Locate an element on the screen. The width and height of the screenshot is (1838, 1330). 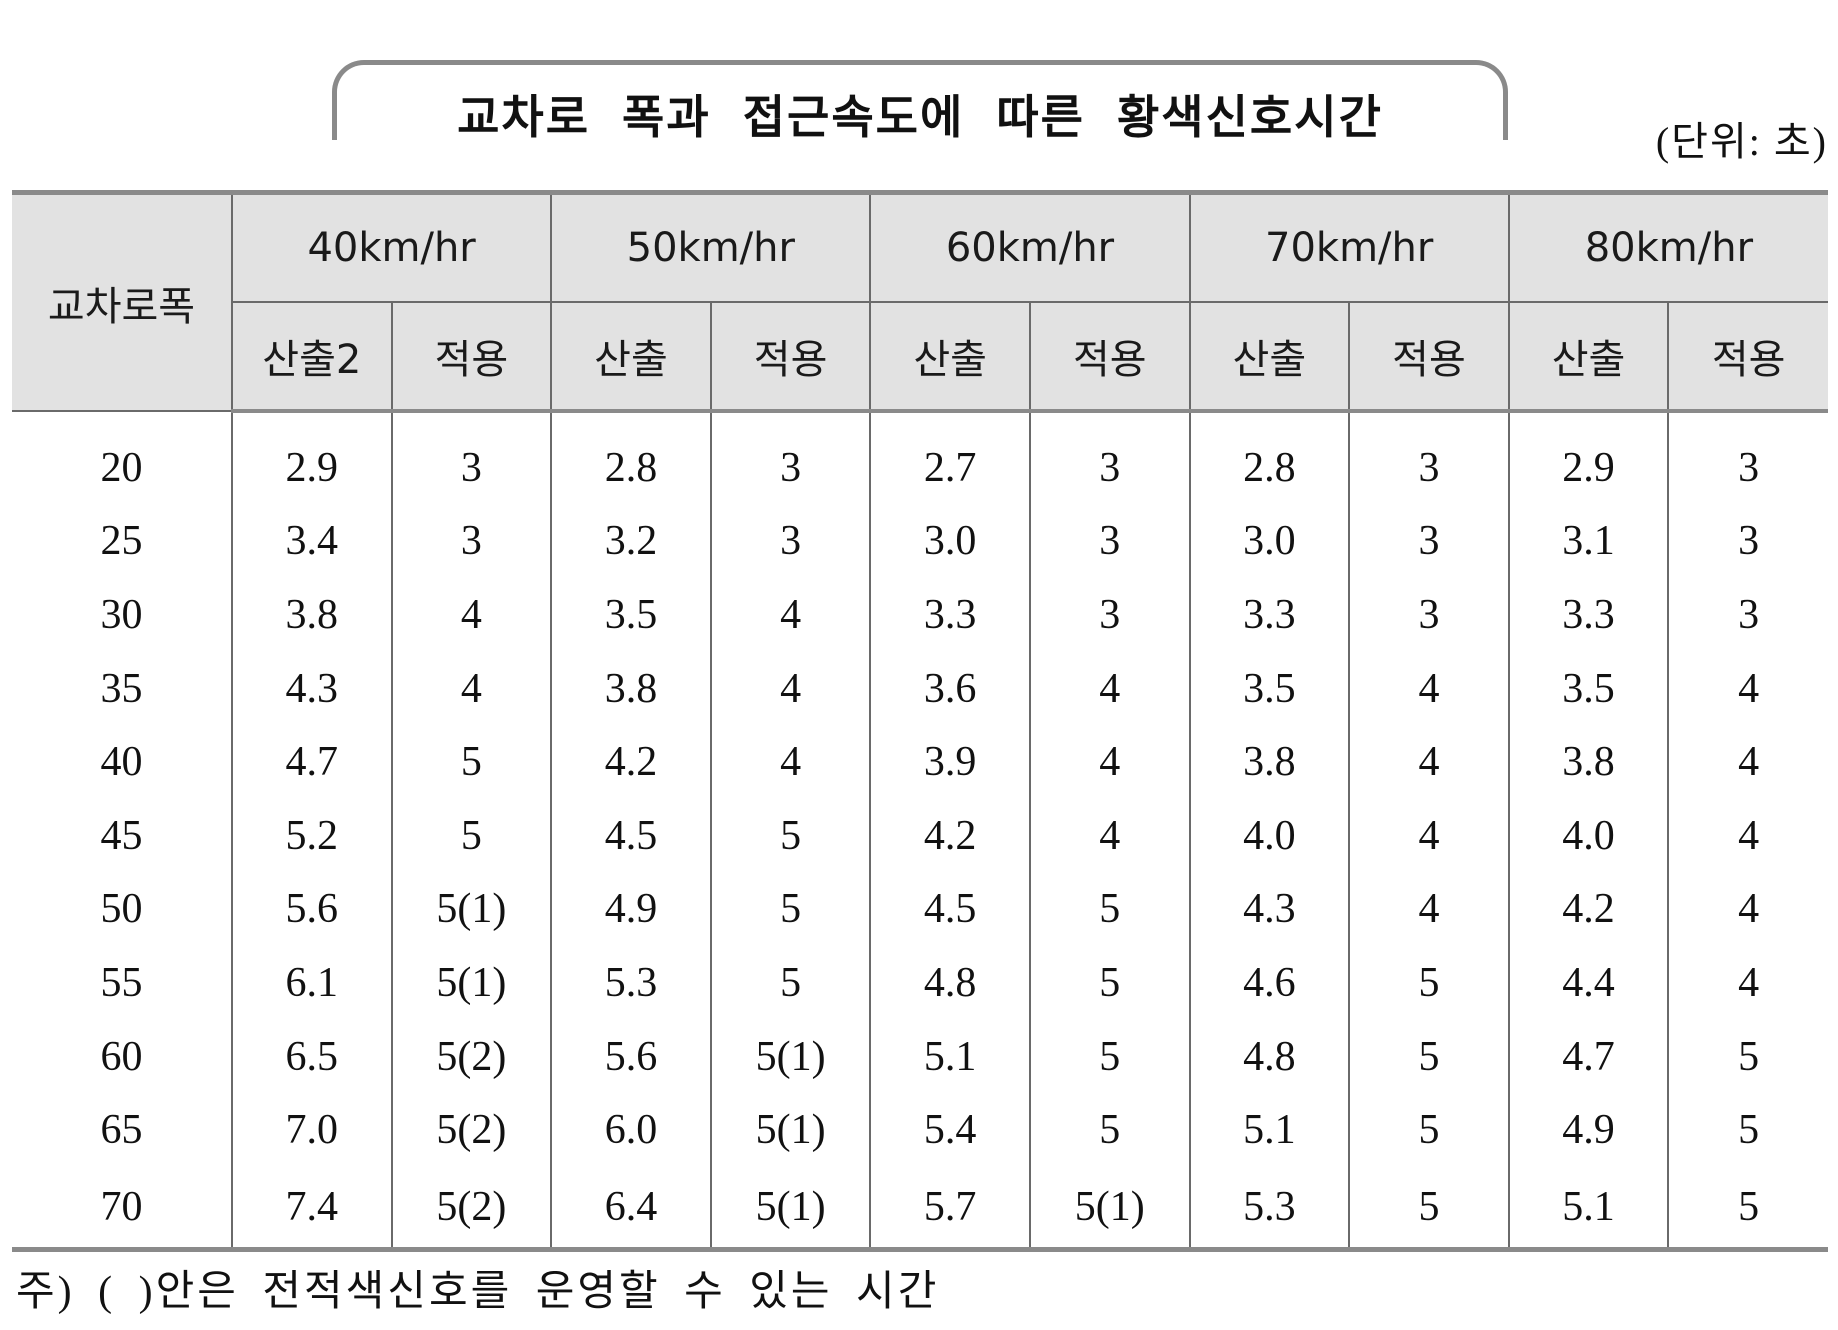
calc-value-cell: 3.0 is located at coordinates (950, 541).